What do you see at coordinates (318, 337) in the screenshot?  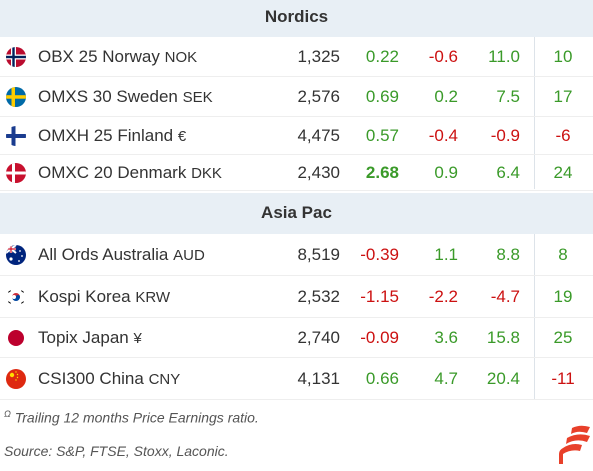 I see `index-level: 2,740` at bounding box center [318, 337].